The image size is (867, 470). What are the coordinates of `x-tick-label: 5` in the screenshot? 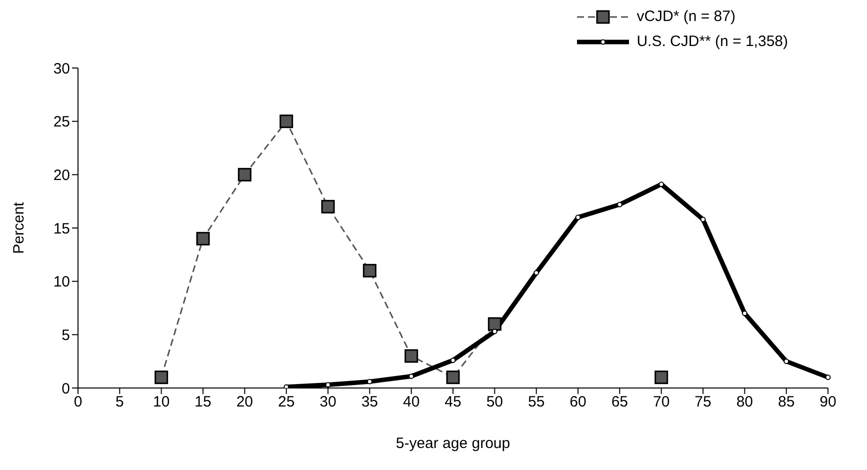 It's located at (119, 402).